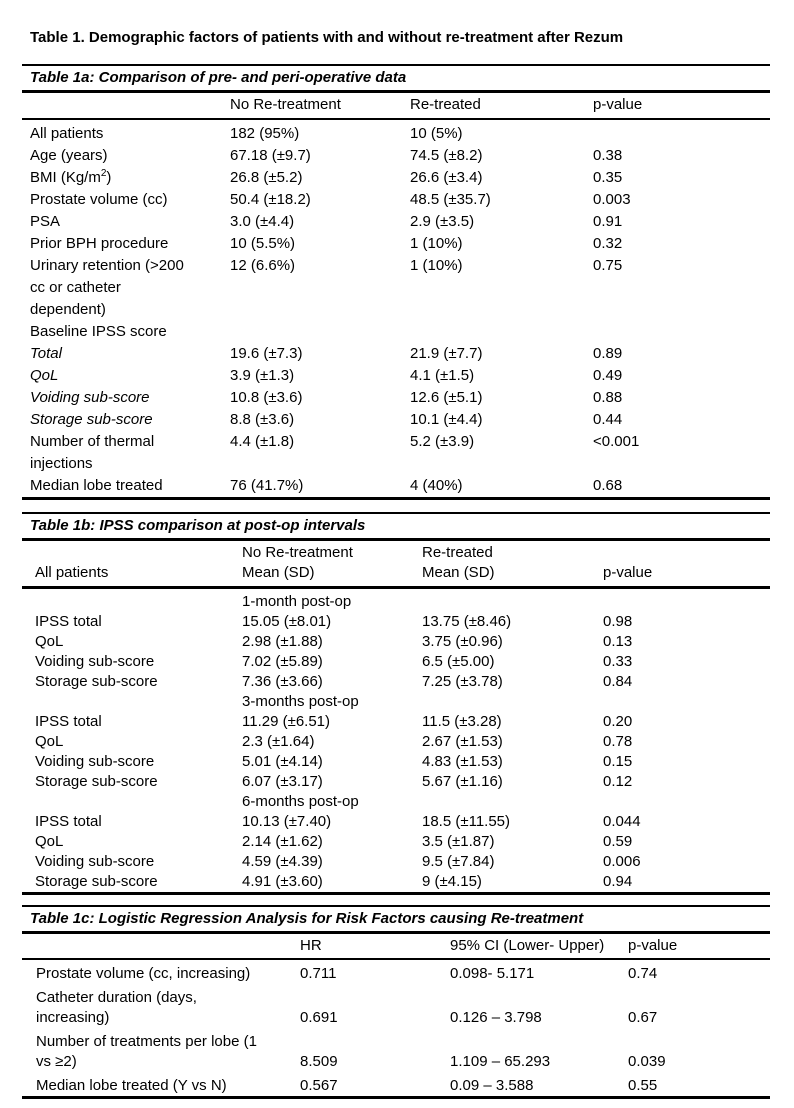 The height and width of the screenshot is (1108, 794). I want to click on cell-no-retreatment: 4.4 (±1.8), so click(320, 453).